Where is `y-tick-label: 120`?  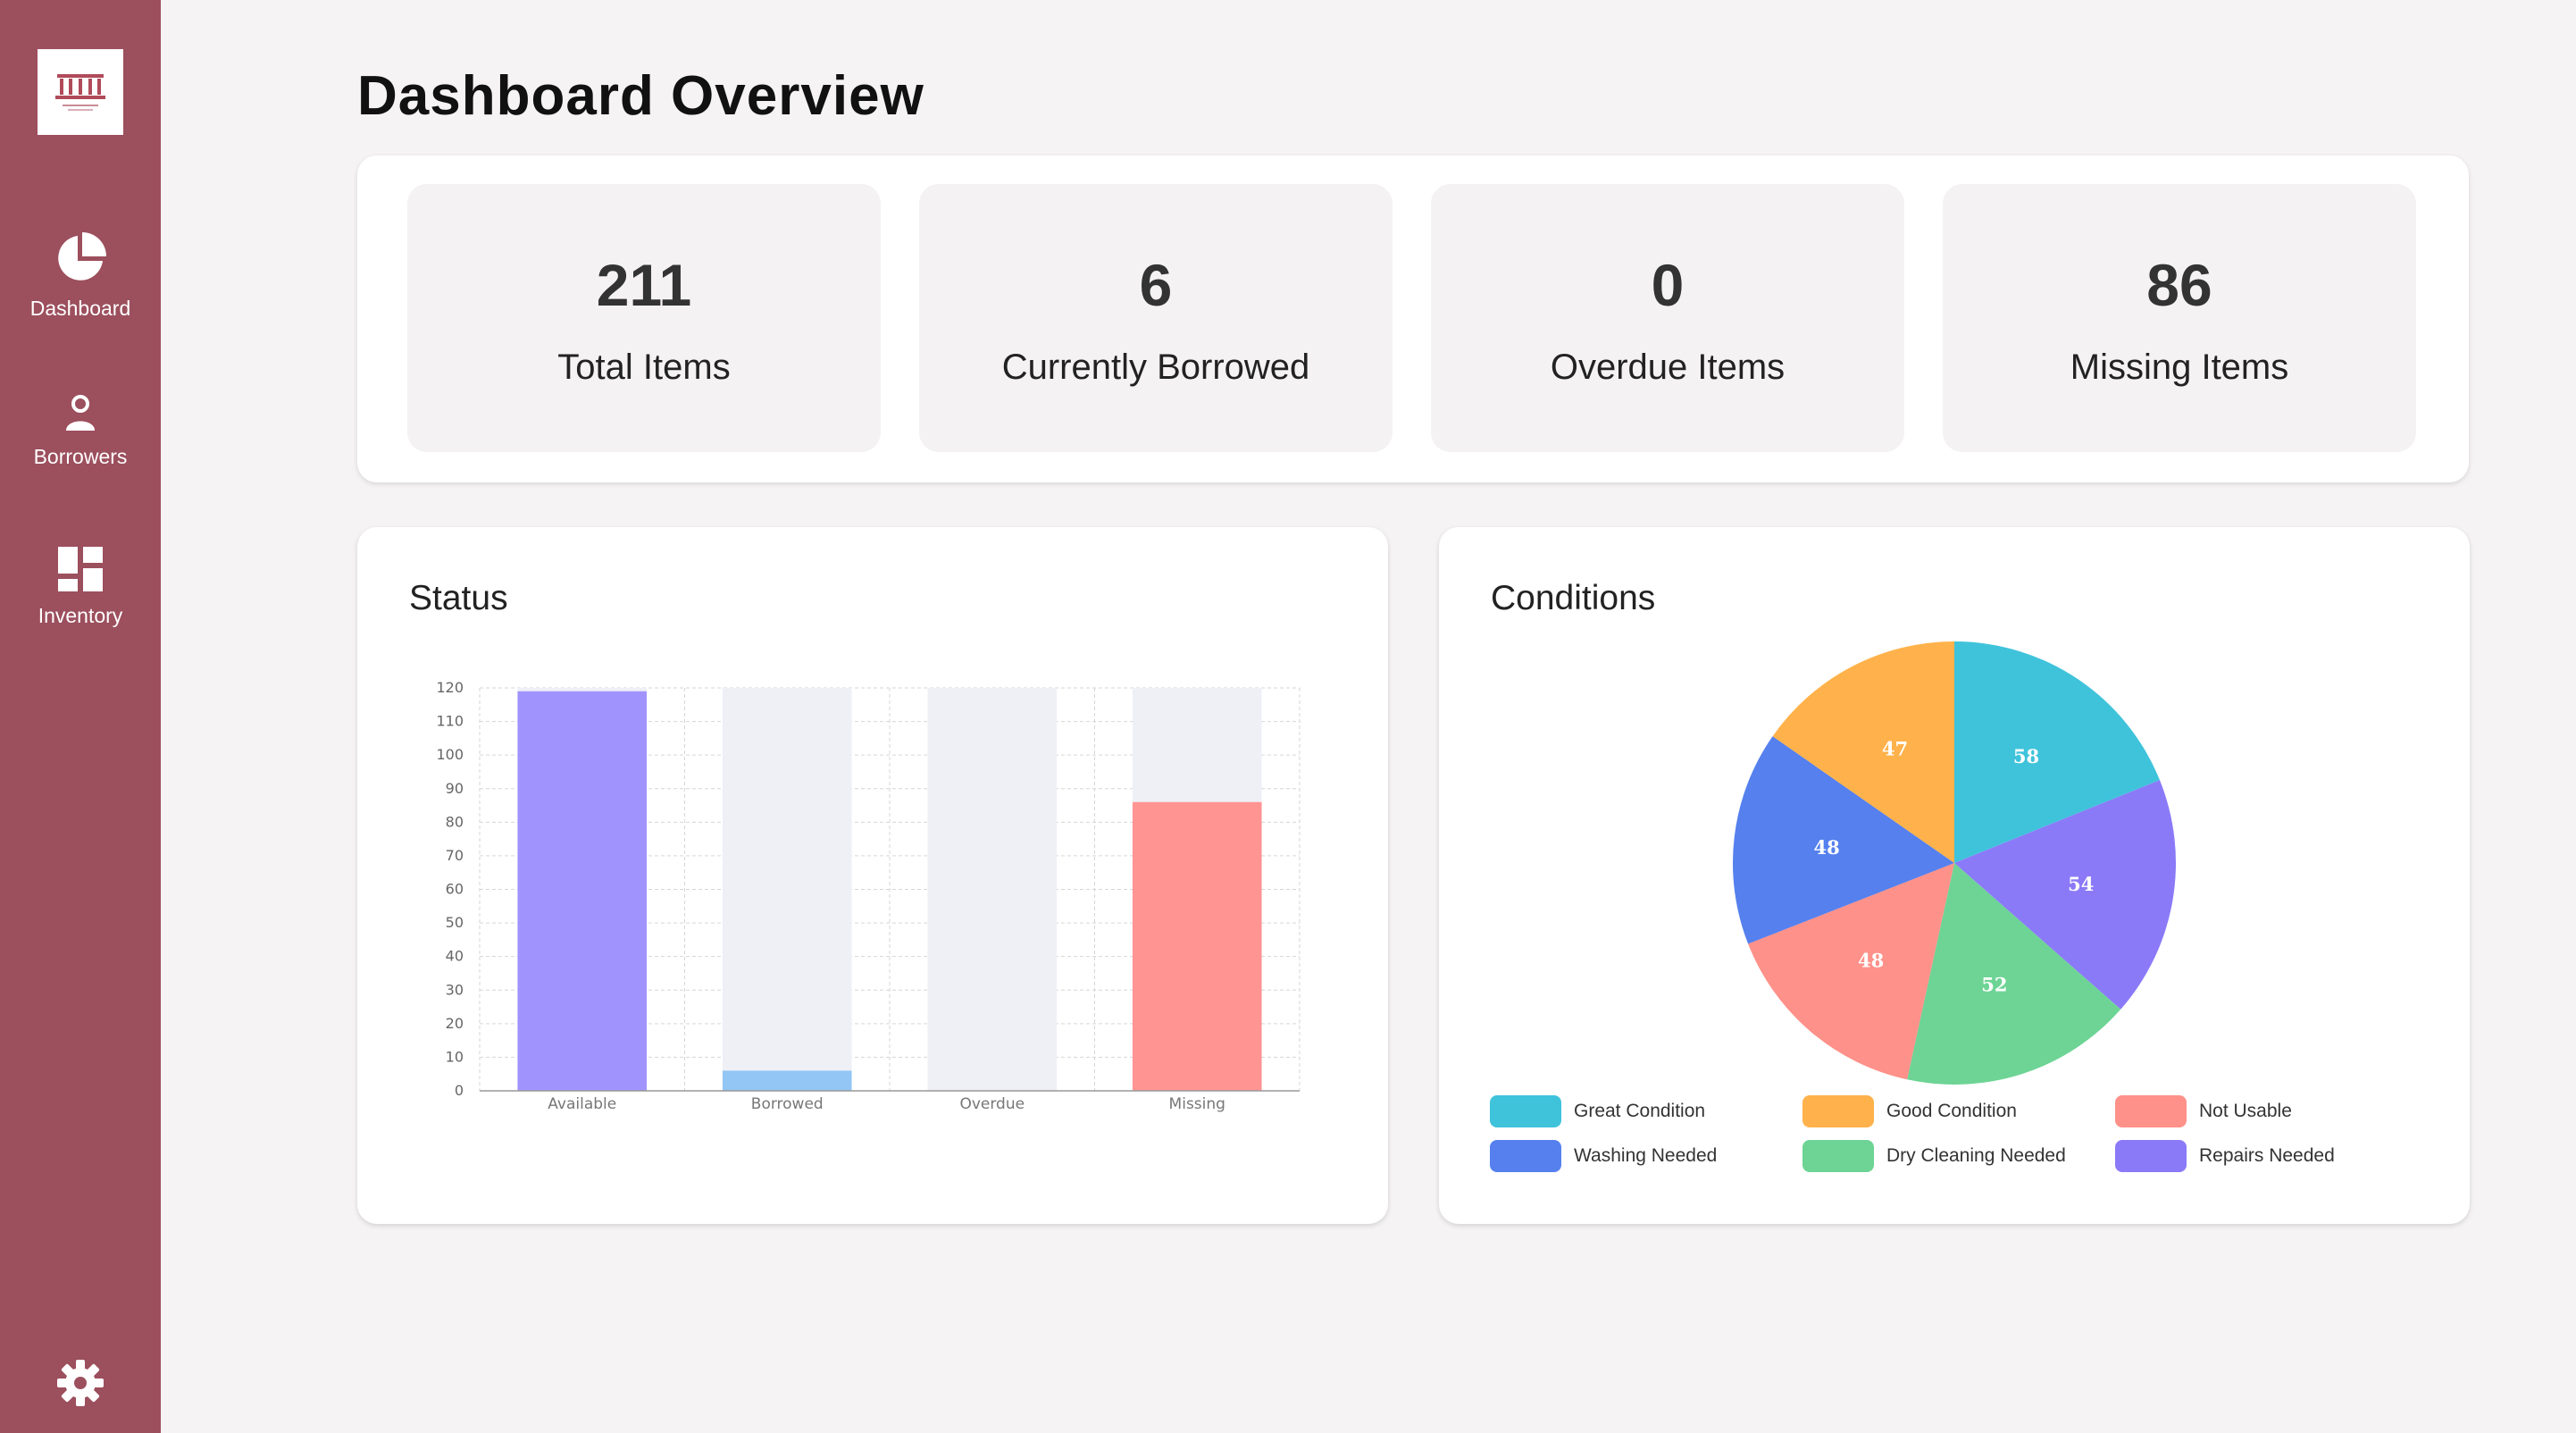 y-tick-label: 120 is located at coordinates (450, 688).